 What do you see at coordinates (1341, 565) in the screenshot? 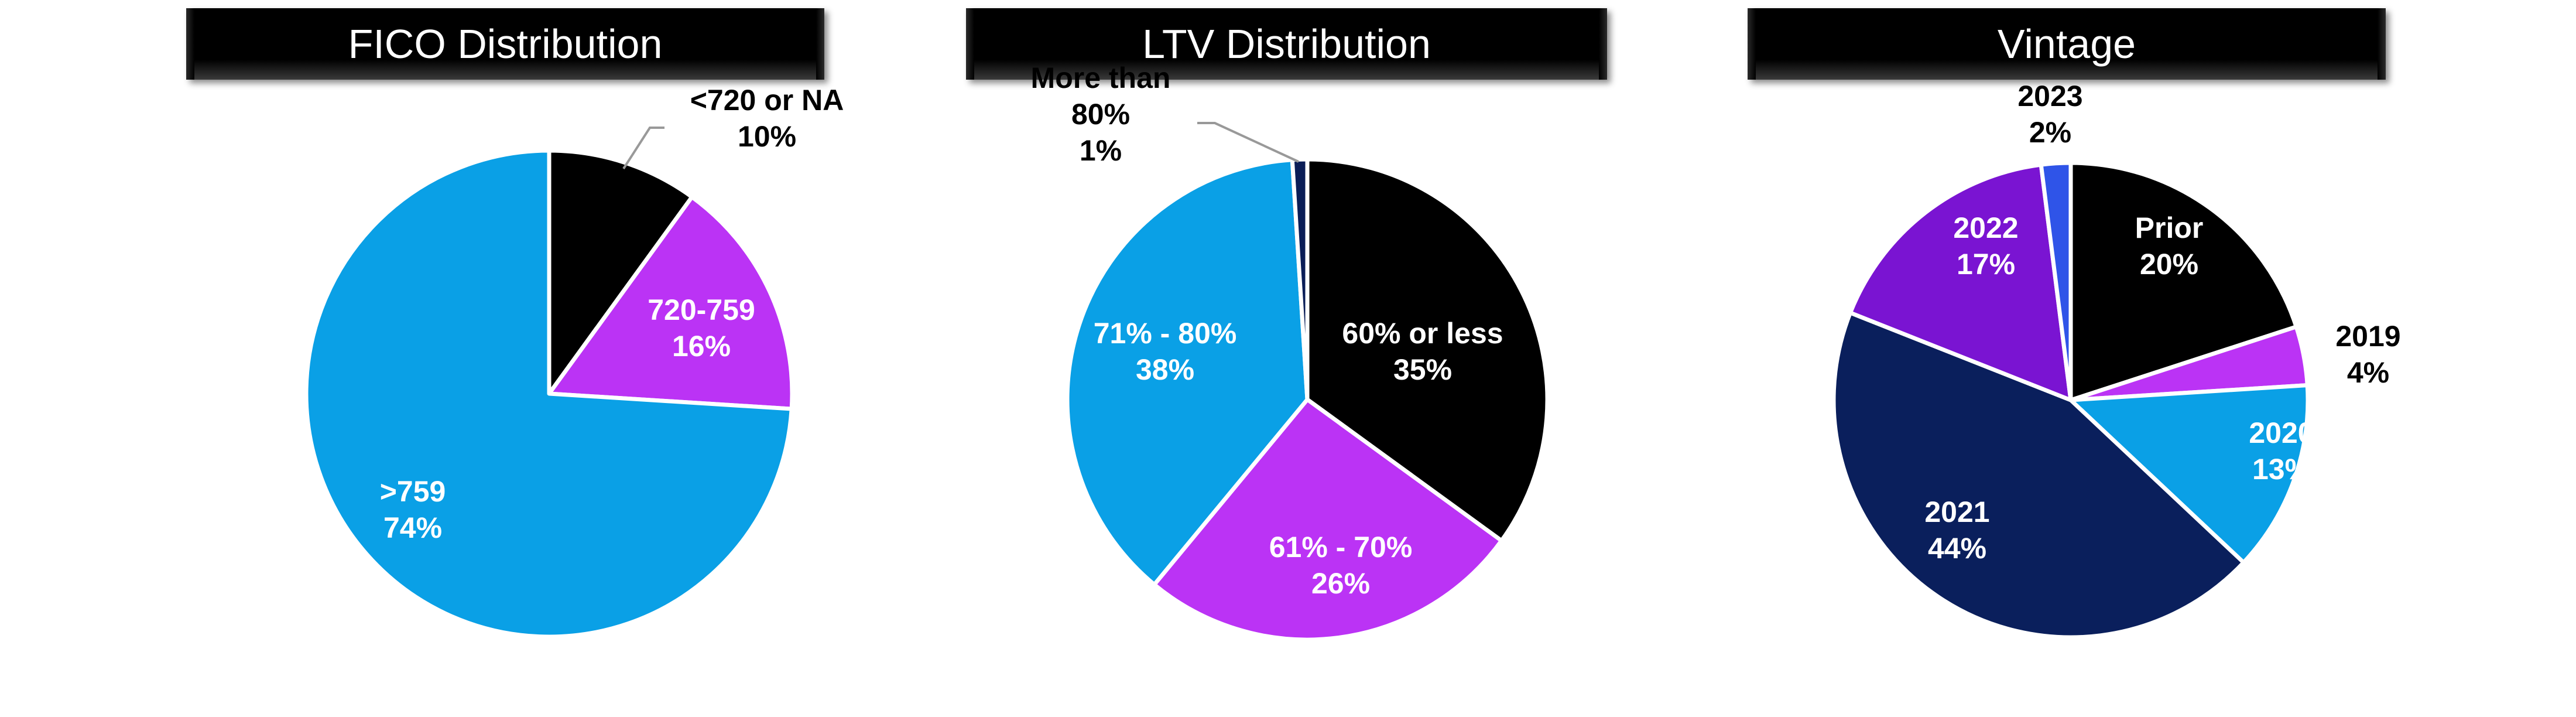
I see `slice-label: 61% - 70% 26%` at bounding box center [1341, 565].